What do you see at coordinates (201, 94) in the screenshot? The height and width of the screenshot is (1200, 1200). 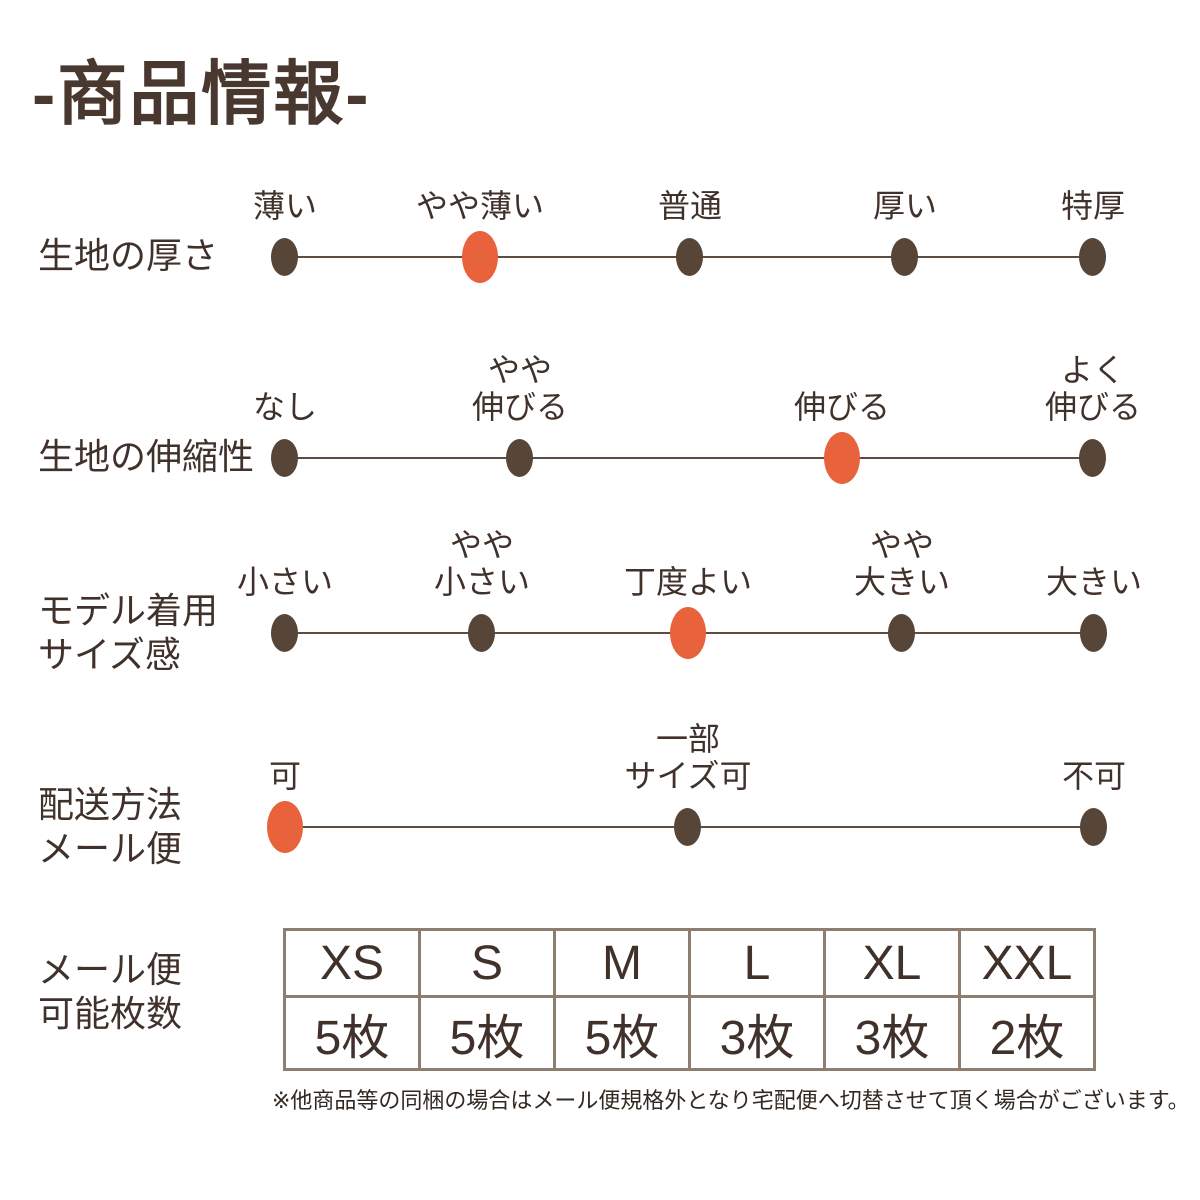 I see `page-title: -商品情報-` at bounding box center [201, 94].